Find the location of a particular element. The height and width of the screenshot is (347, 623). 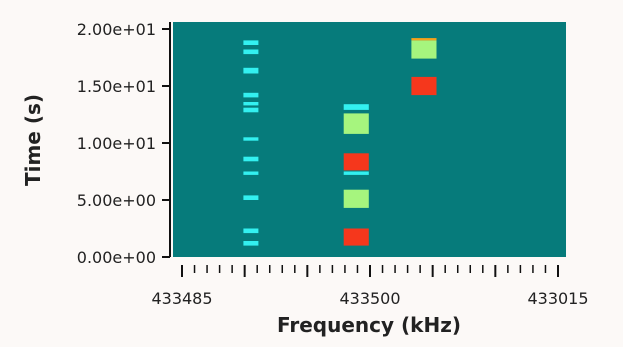

x-tick-label: 433485 is located at coordinates (181, 298).